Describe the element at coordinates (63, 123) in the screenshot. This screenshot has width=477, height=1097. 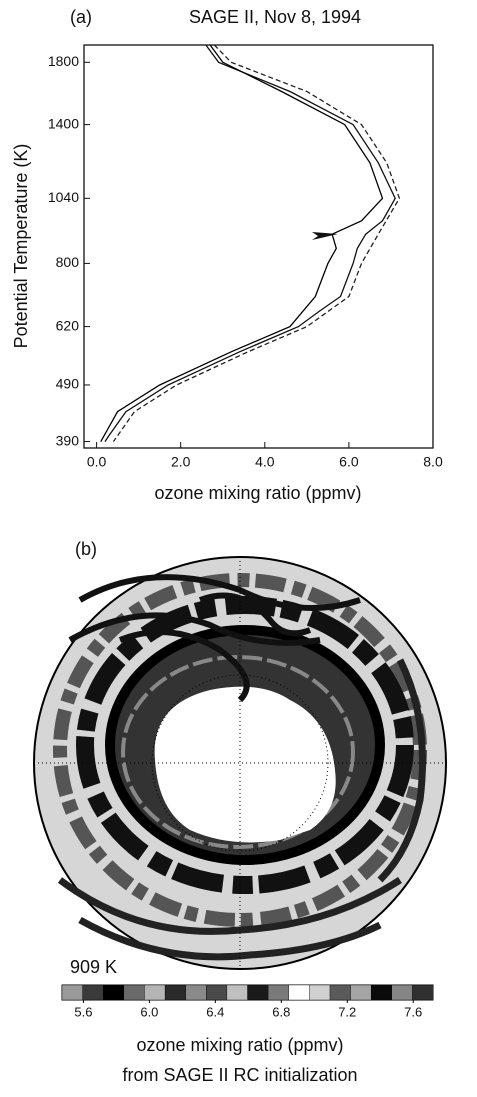
I see `y-tick-label: 1400` at that location.